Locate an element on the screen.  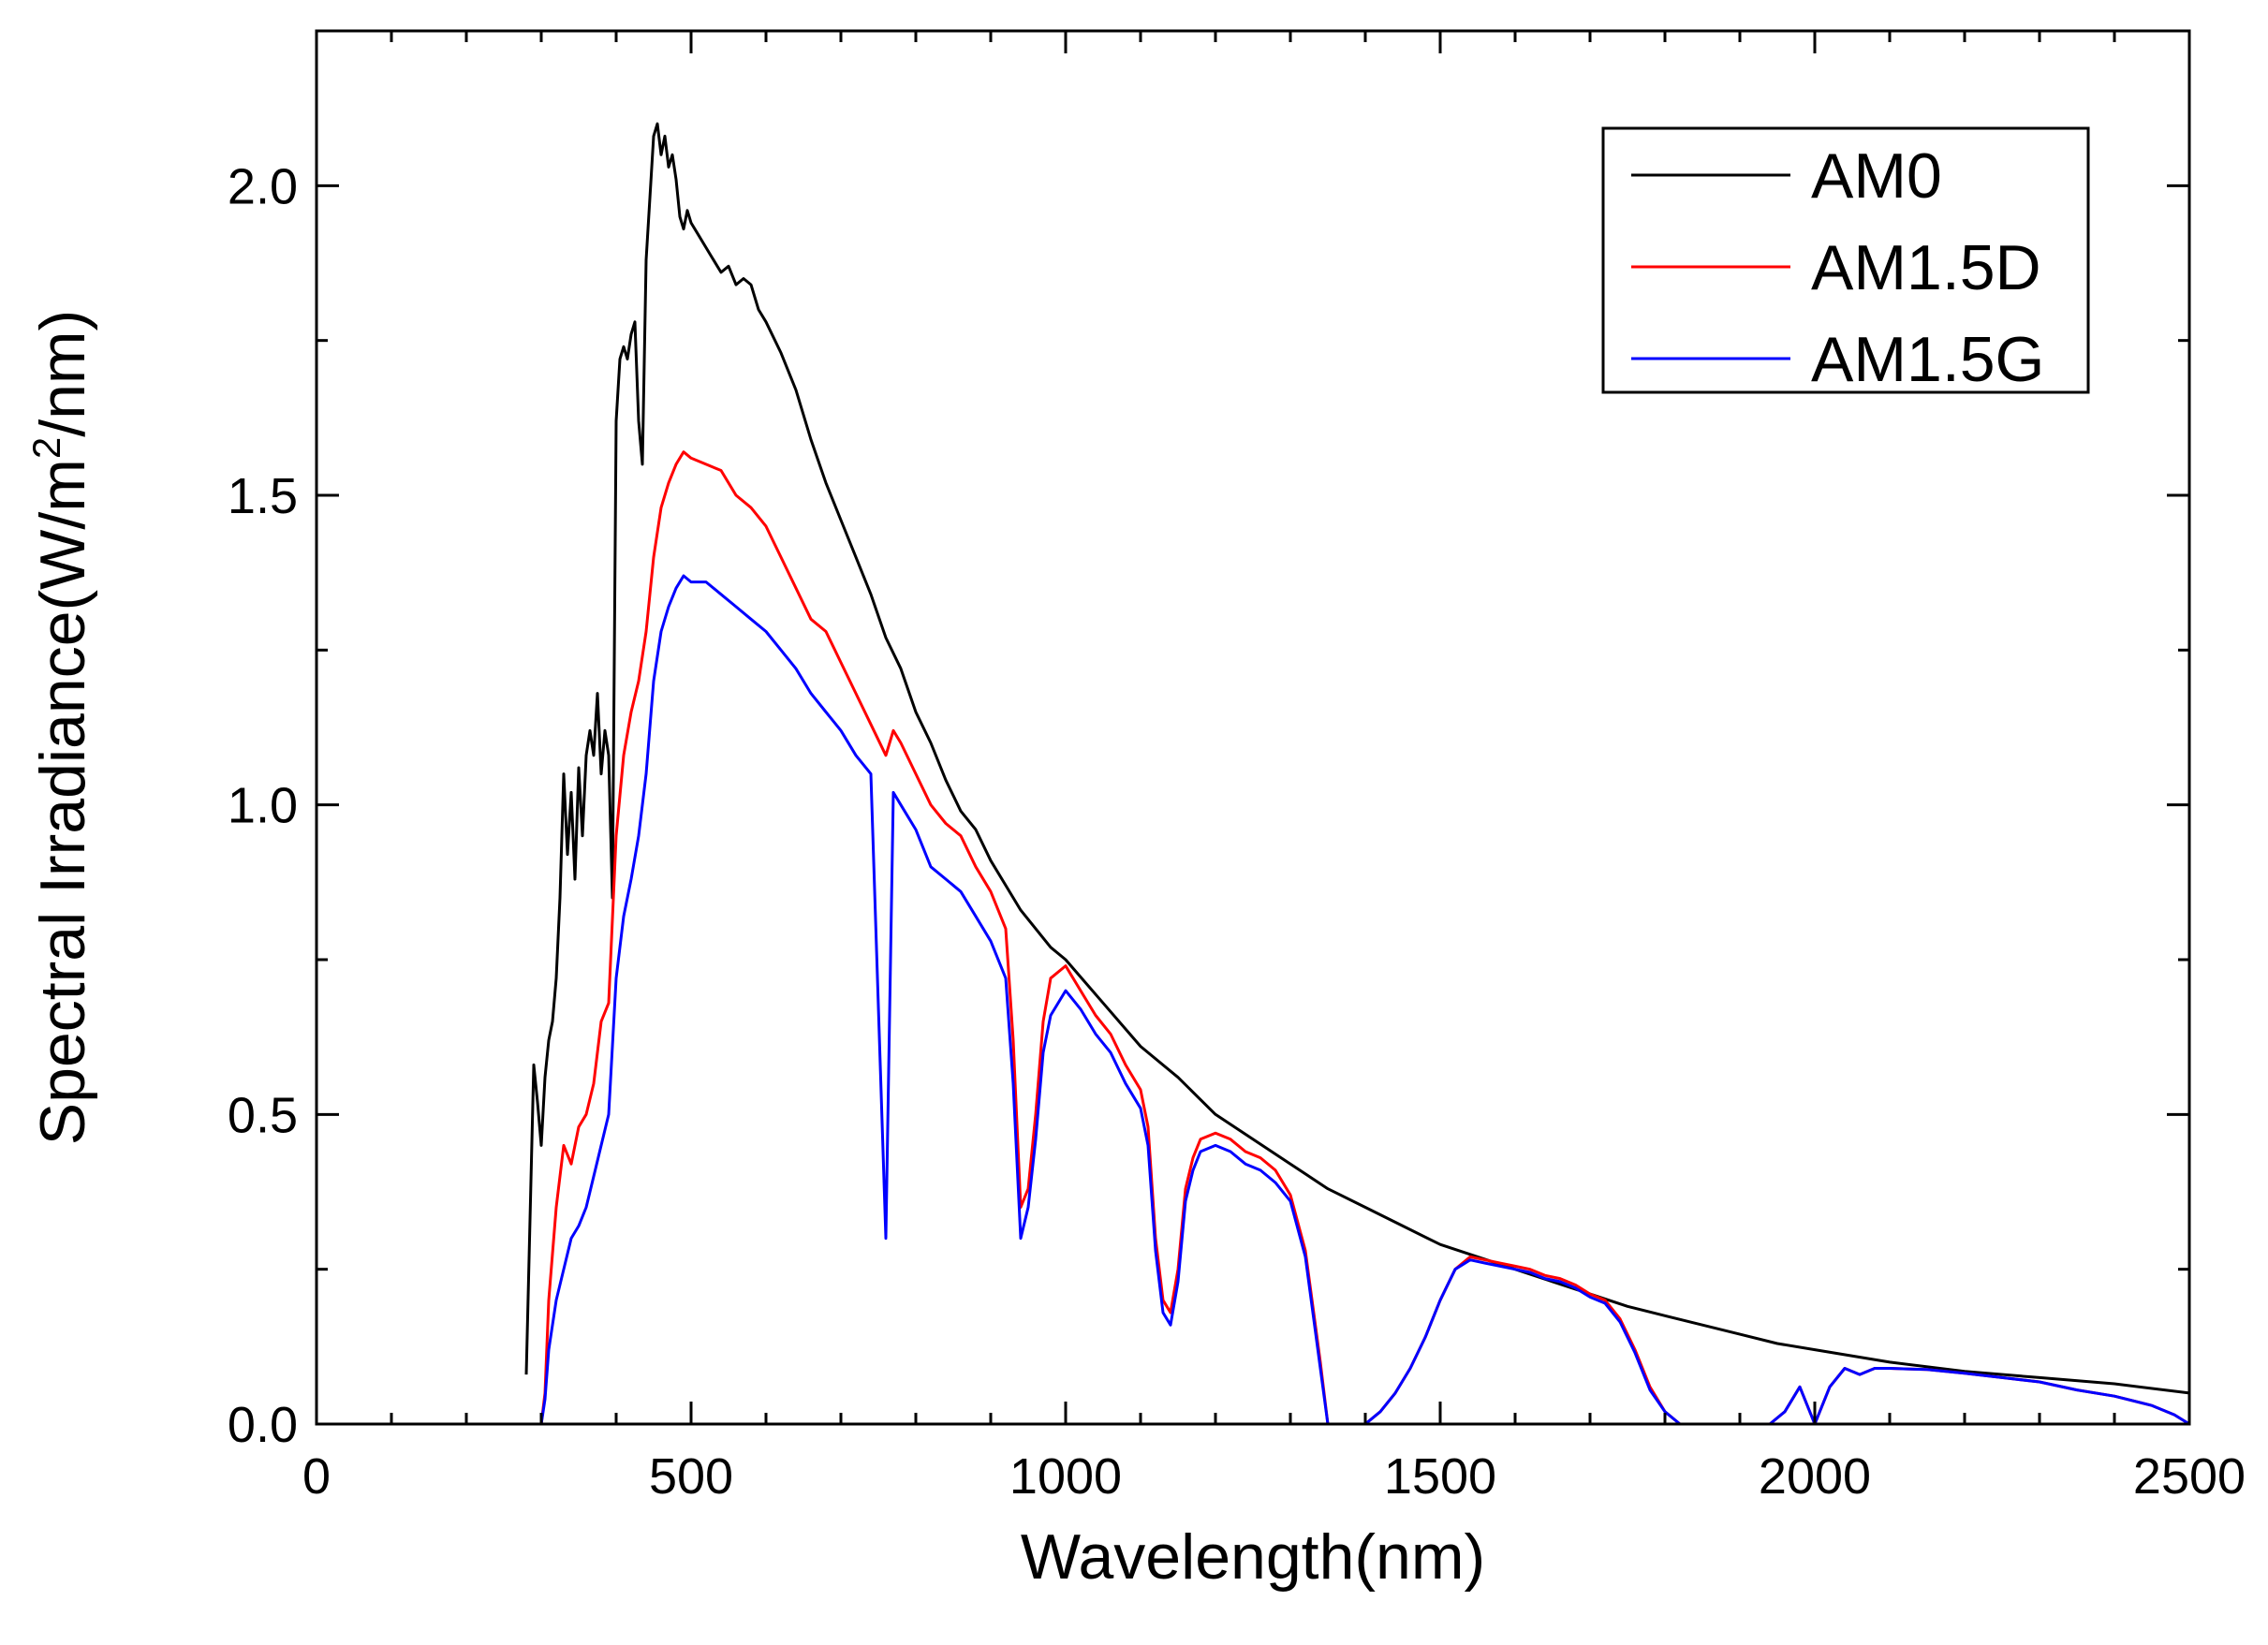
y-axis-title-suffix: /nm) is located at coordinates (63, 373).